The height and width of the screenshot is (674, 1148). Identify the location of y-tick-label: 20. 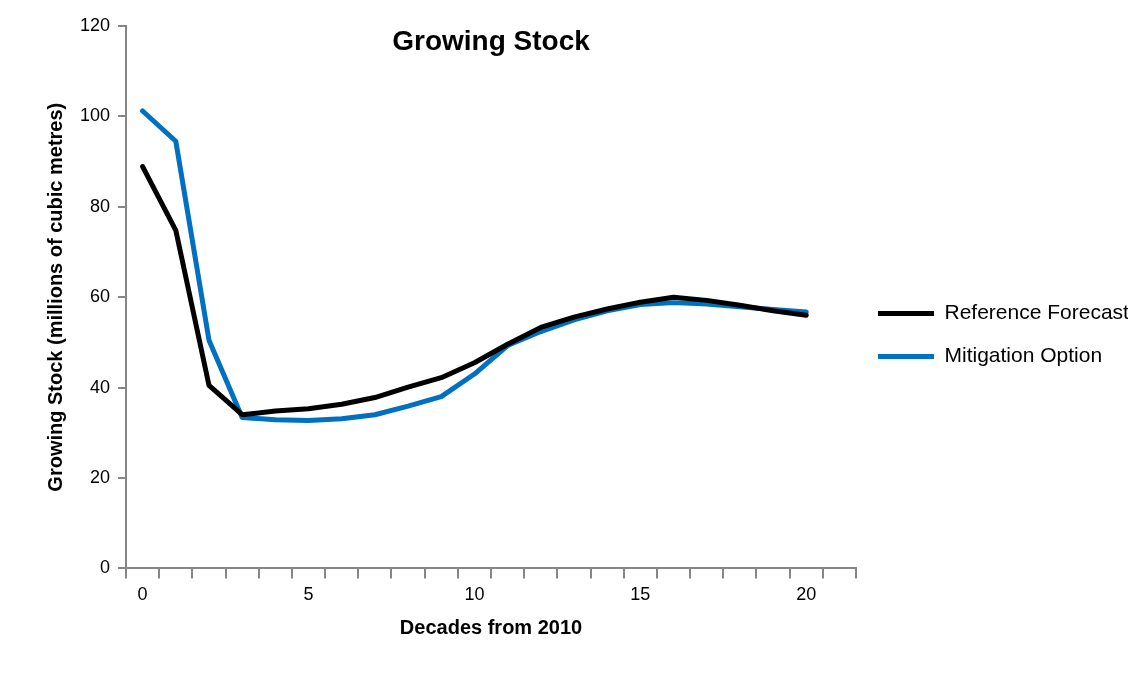
(100, 476).